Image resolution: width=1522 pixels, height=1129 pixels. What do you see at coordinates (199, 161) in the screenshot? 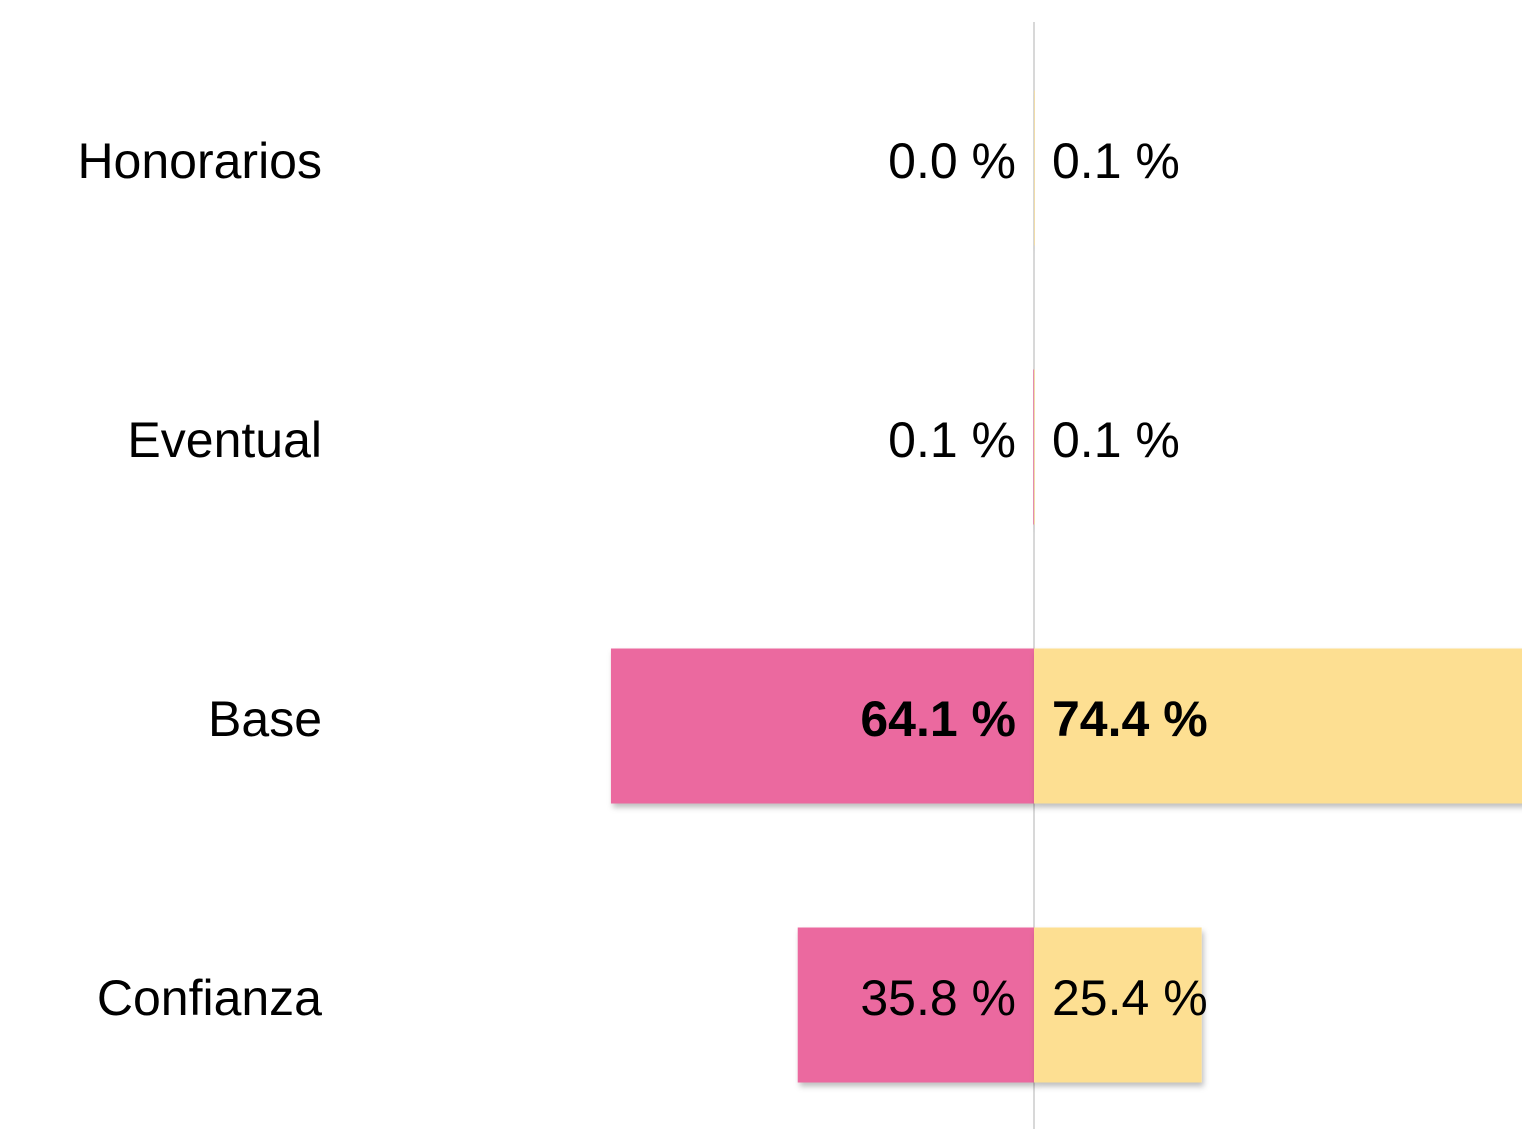
I see `category-label: Honorarios` at bounding box center [199, 161].